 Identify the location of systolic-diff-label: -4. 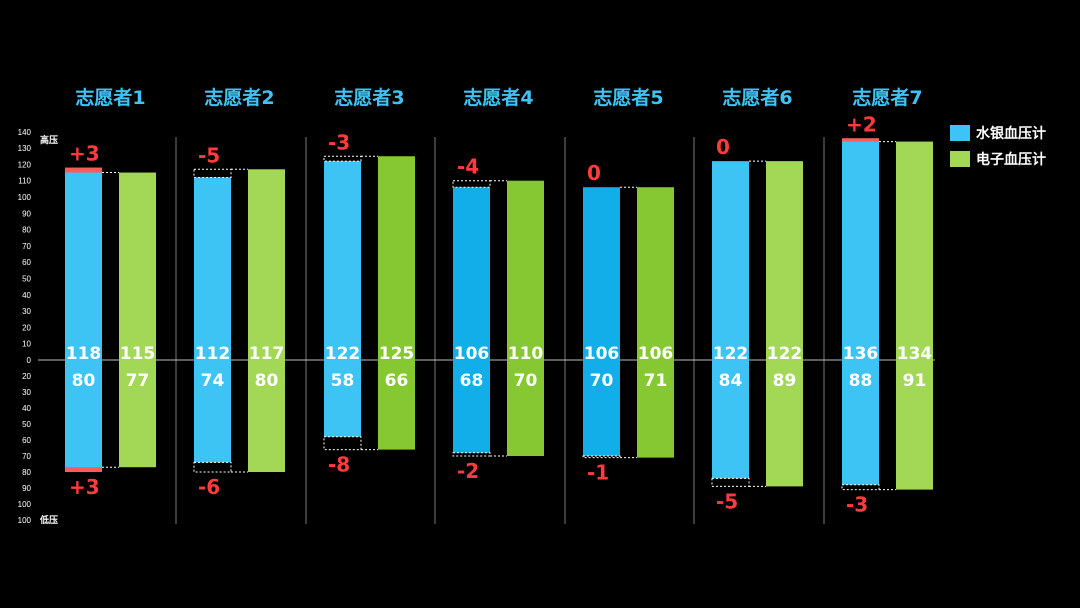
(468, 167).